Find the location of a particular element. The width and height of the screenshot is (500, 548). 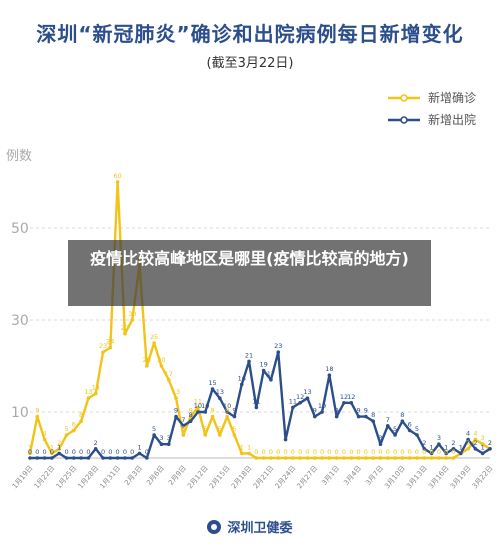

overlay-banner: 疫情比较高峰地区是哪里(疫情比较高的地方) is located at coordinates (249, 273).